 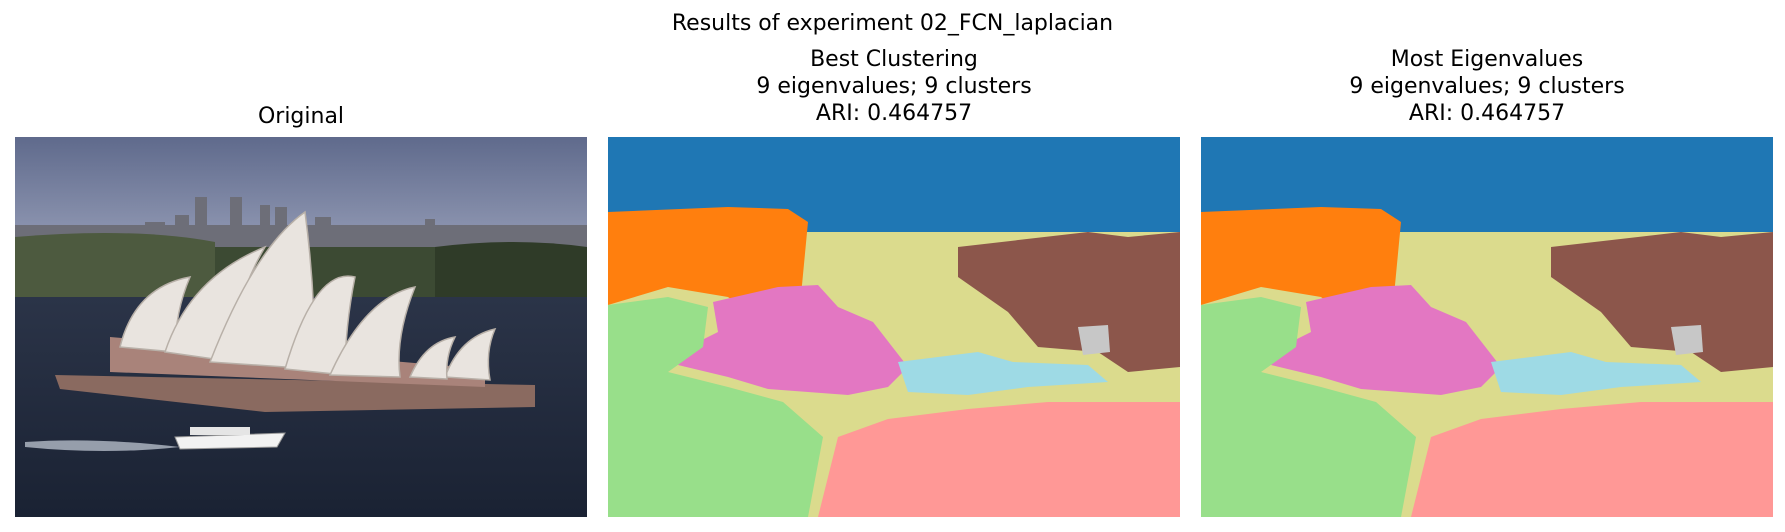 What do you see at coordinates (308, 295) in the screenshot?
I see `opera-house-sails` at bounding box center [308, 295].